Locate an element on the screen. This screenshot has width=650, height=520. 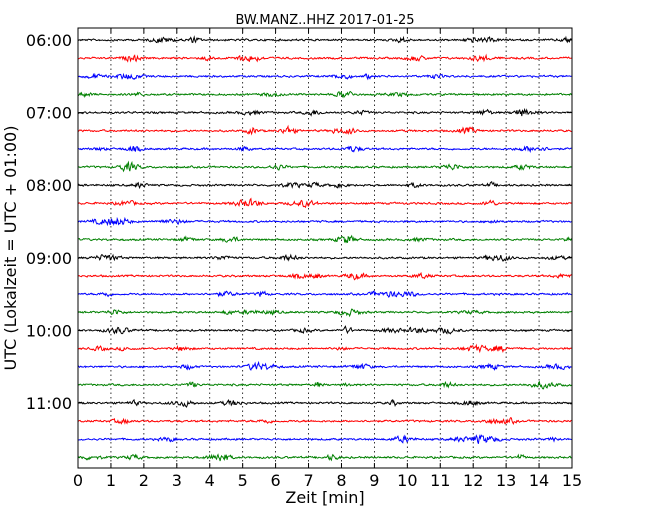
x-tick-label: 8 is located at coordinates (341, 480).